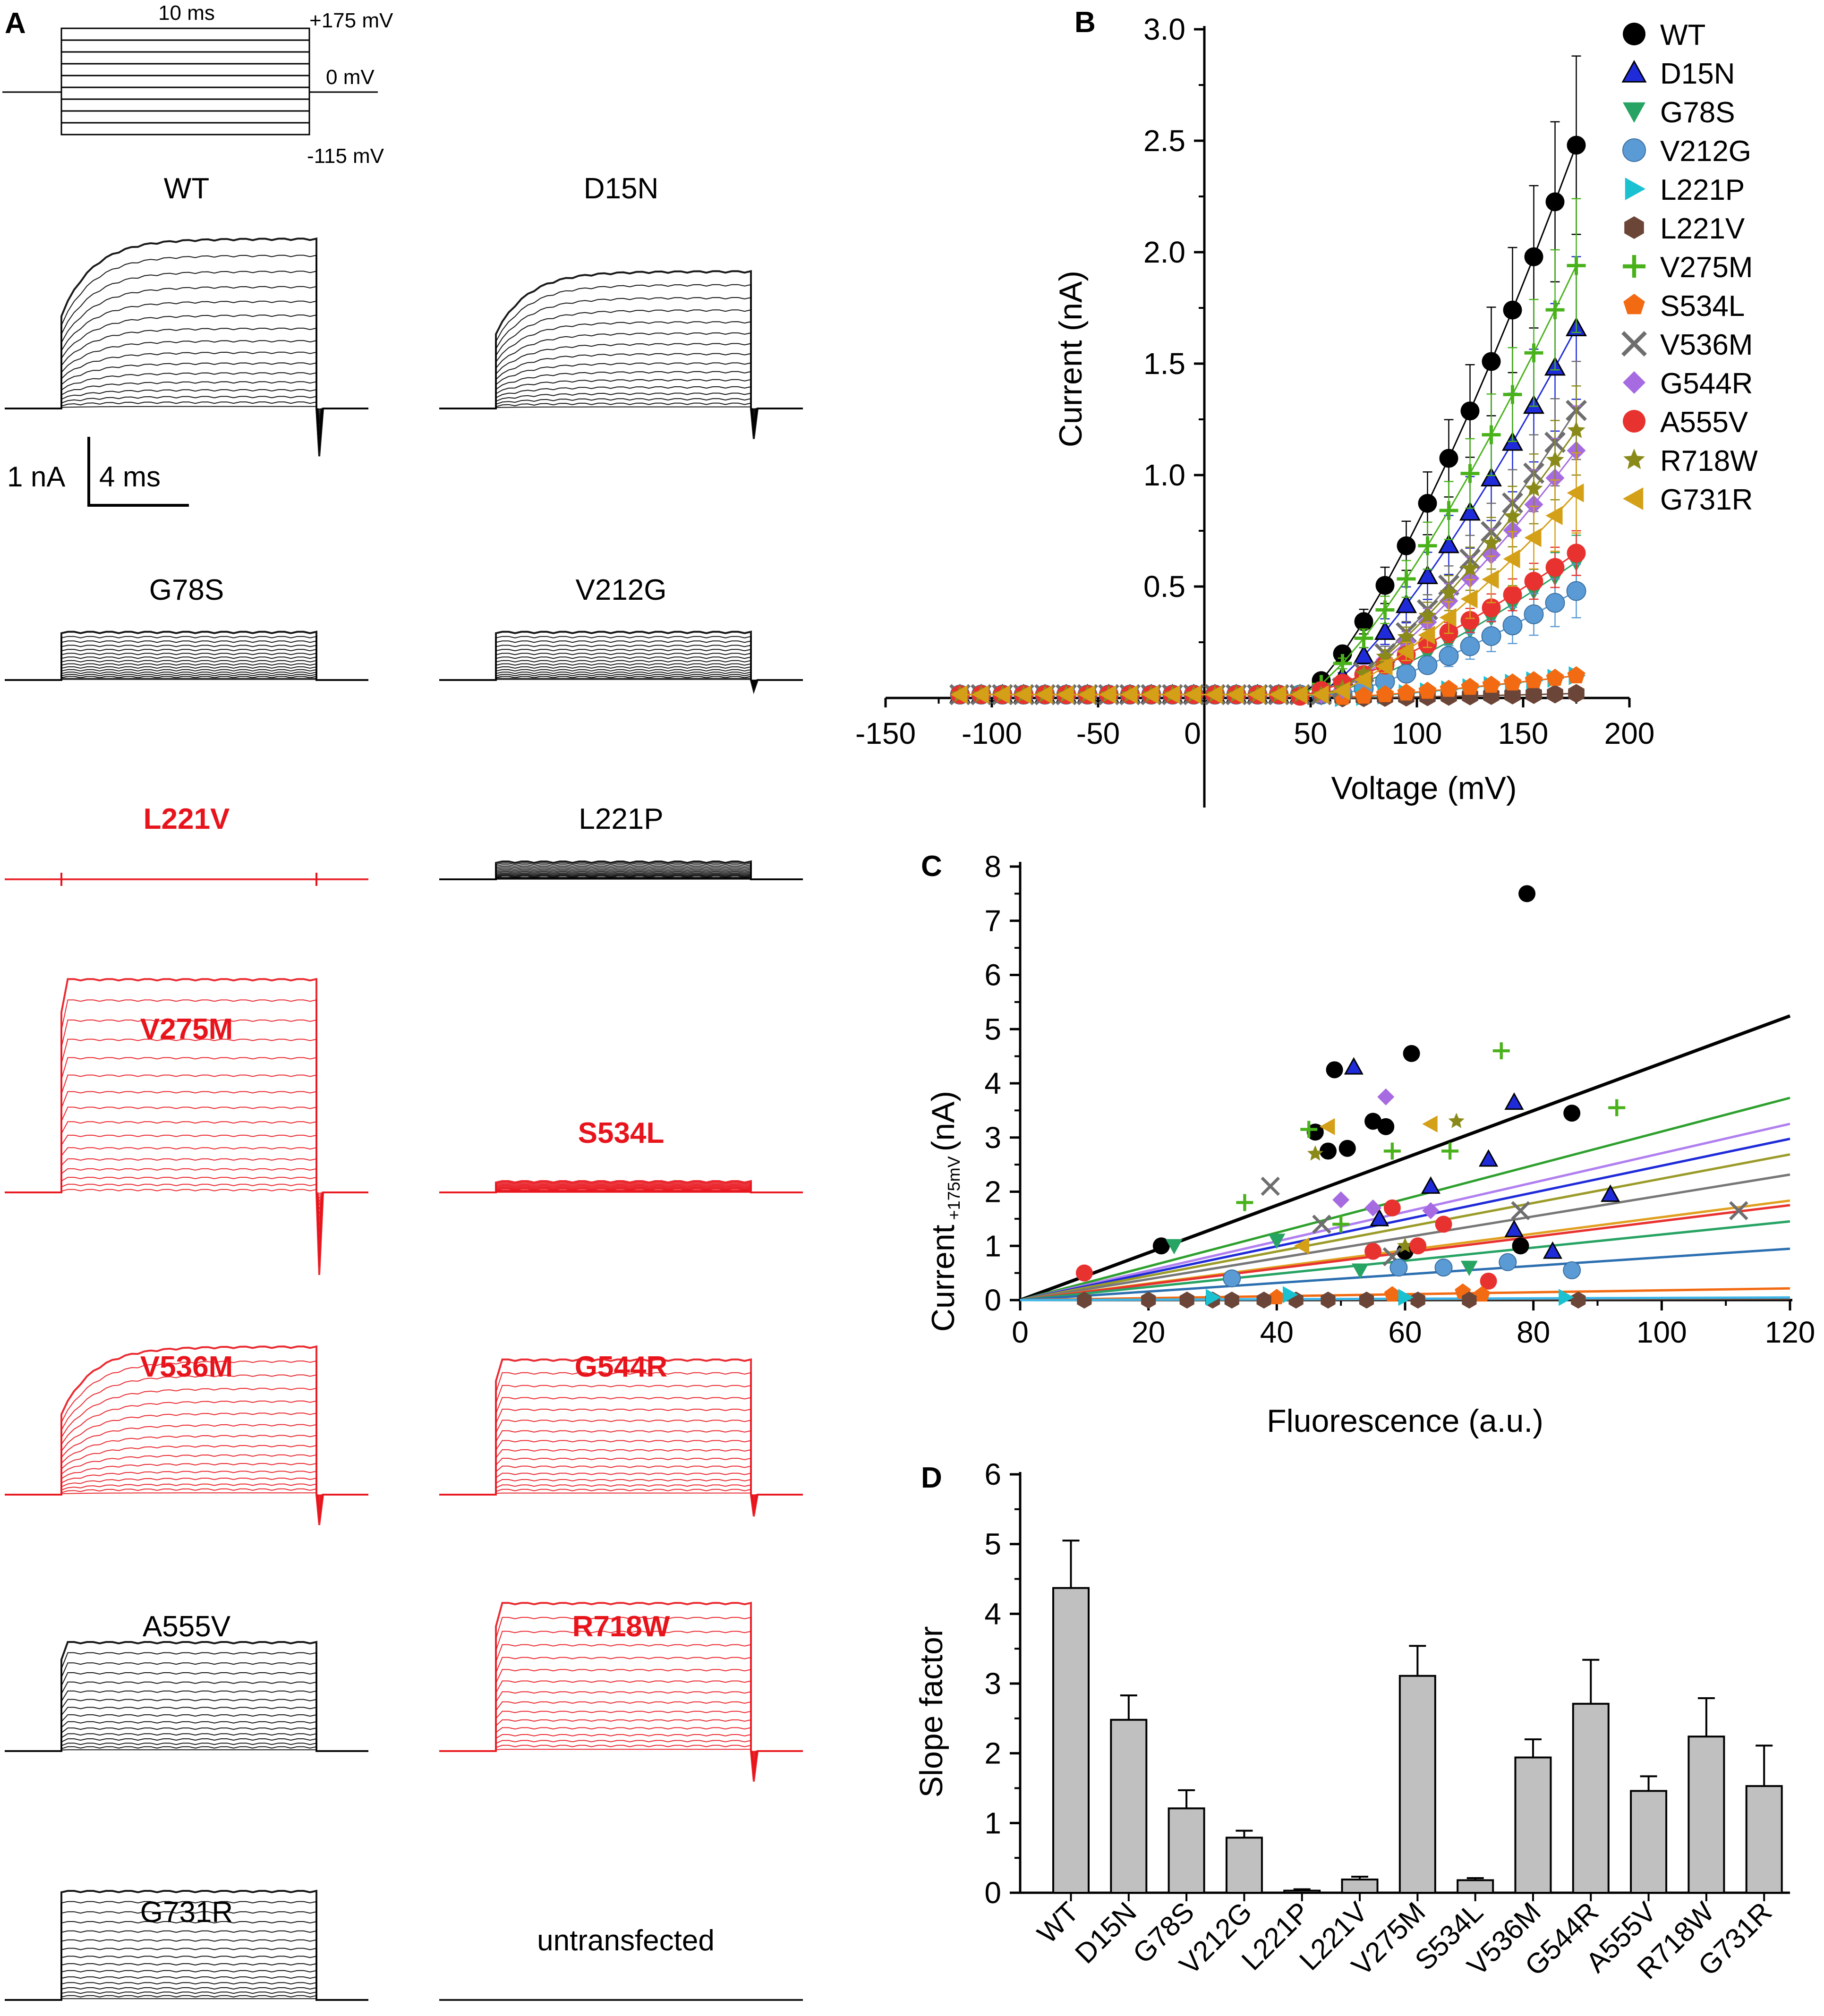 Image resolution: width=1824 pixels, height=2016 pixels. Describe the element at coordinates (1634, 344) in the screenshot. I see `legend-marker` at that location.